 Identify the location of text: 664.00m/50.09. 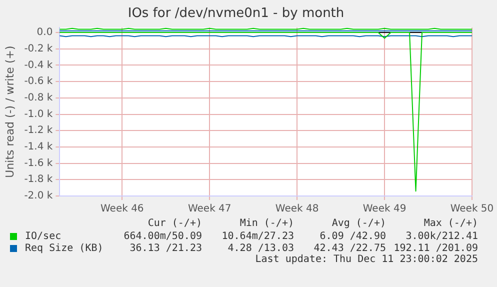
(162, 236).